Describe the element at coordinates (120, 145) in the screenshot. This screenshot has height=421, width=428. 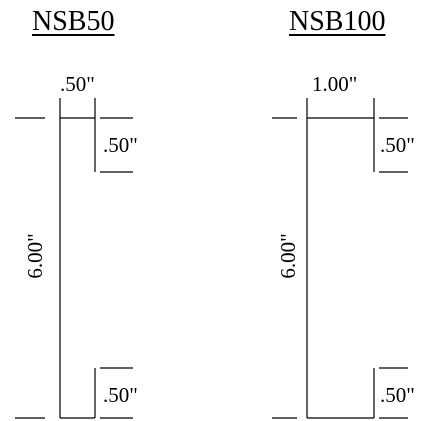
I see `nsb50-top-flange-label: .50"` at that location.